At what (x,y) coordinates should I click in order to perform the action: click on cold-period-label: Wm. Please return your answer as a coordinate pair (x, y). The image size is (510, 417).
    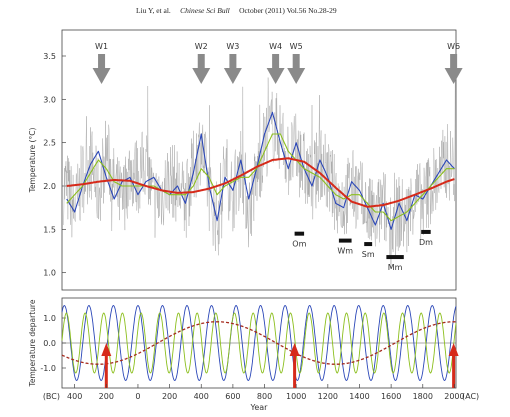
    Looking at the image, I should click on (345, 251).